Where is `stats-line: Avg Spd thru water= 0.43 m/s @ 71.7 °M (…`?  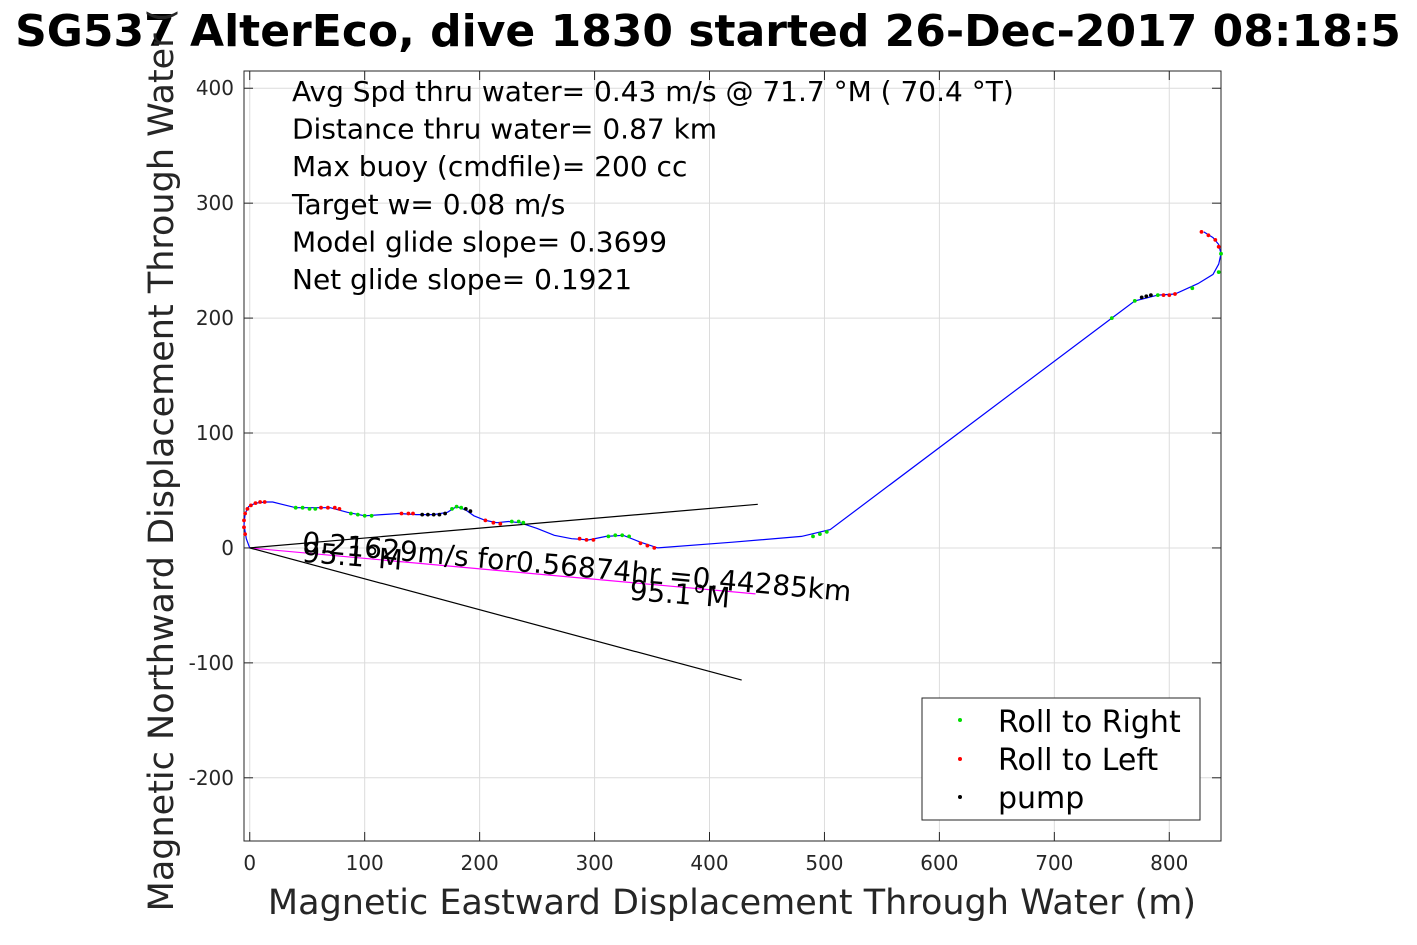
stats-line: Avg Spd thru water= 0.43 m/s @ 71.7 °M (… is located at coordinates (653, 91).